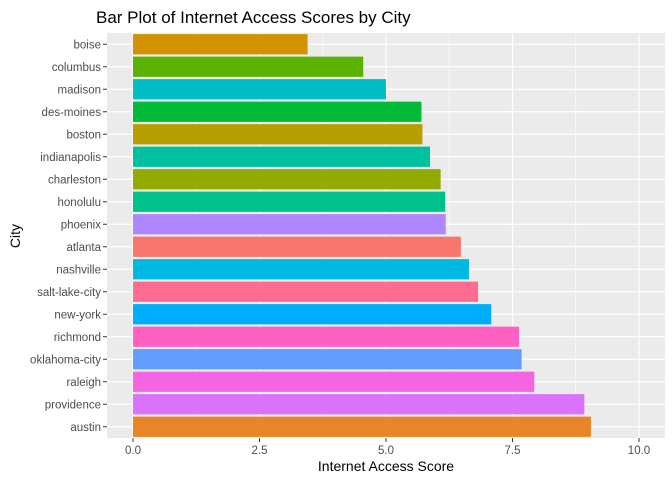  What do you see at coordinates (289, 224) in the screenshot?
I see `bar-phoenix` at bounding box center [289, 224].